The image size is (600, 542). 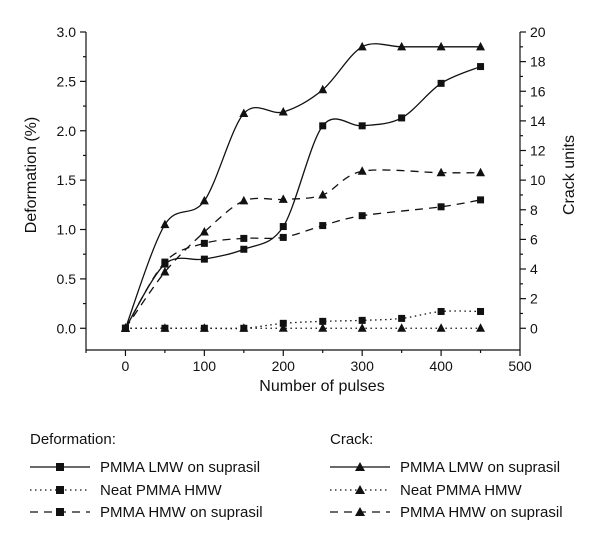 I want to click on x-tick-label: 400, so click(x=441, y=366).